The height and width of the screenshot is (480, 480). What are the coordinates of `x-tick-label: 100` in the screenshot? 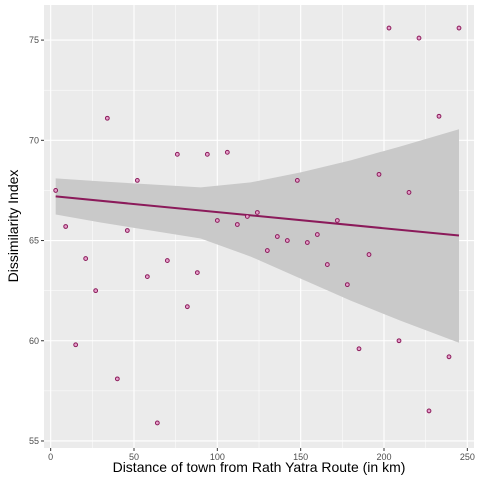 It's located at (217, 457).